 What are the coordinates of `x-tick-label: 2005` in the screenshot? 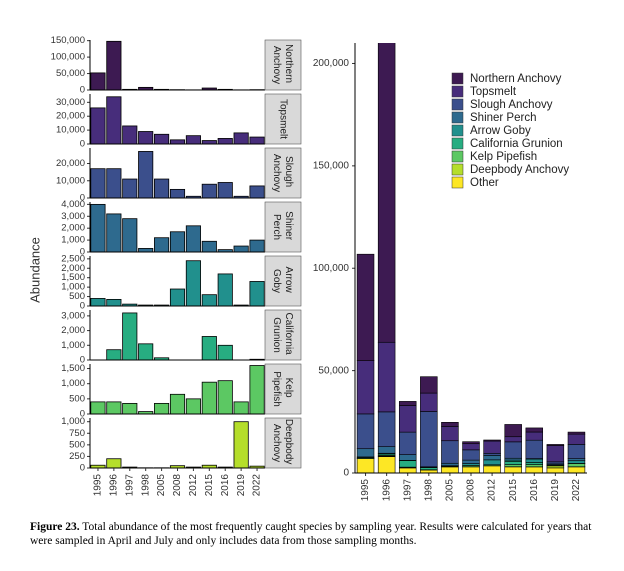 It's located at (161, 485).